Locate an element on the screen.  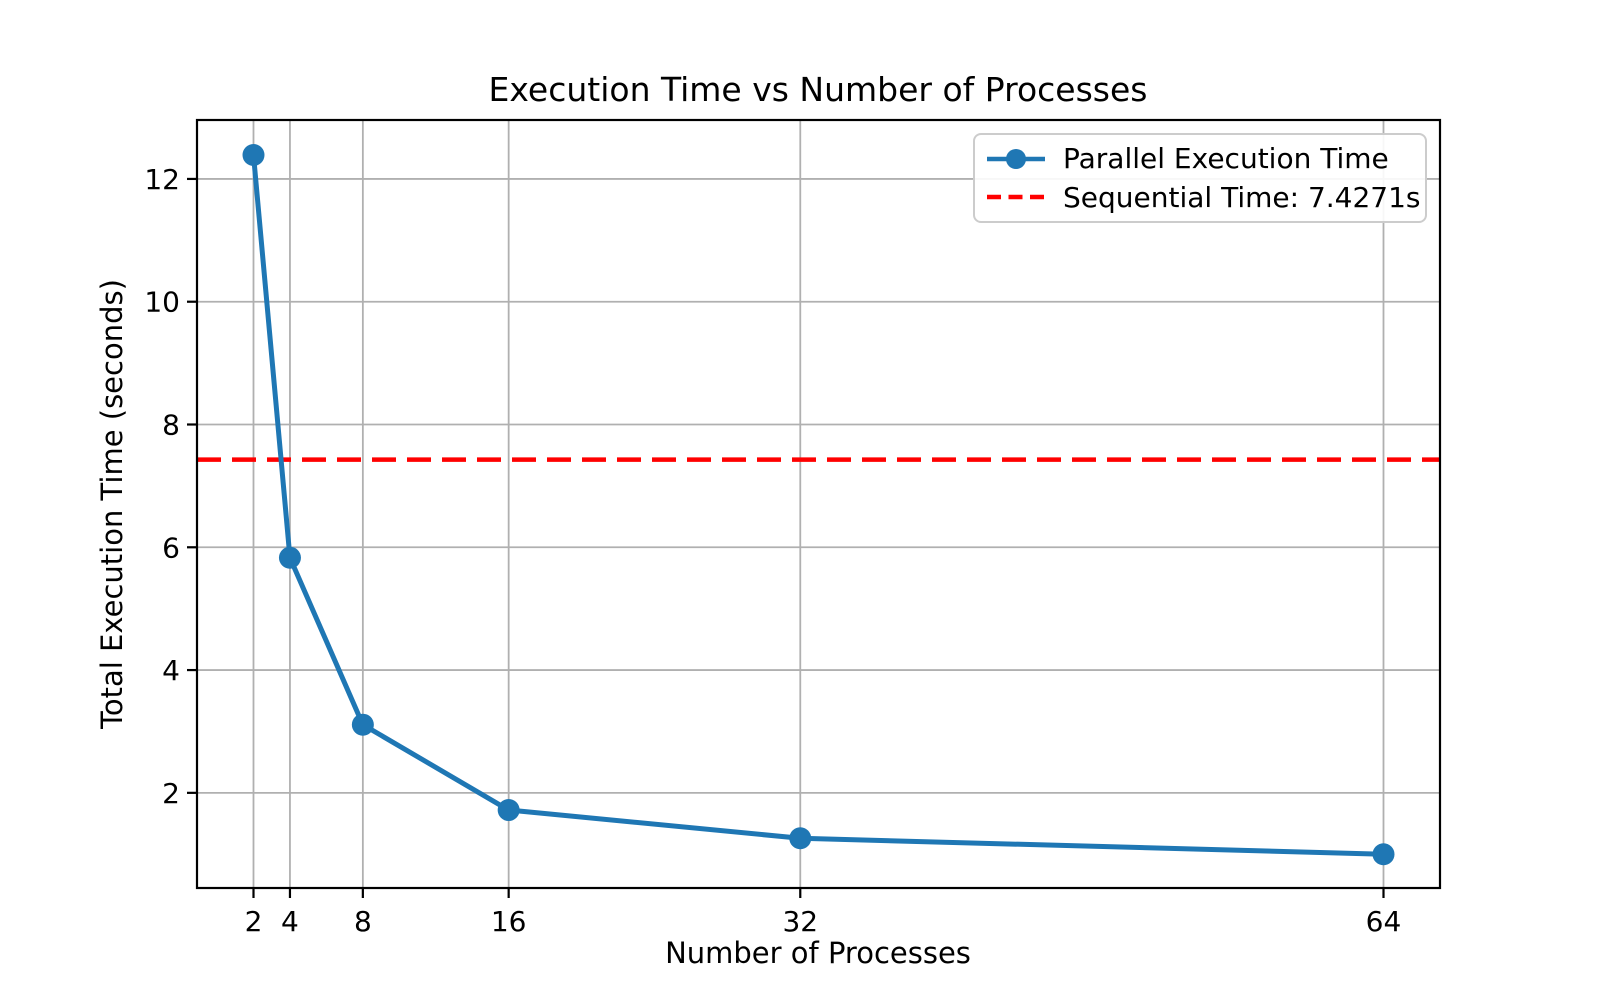
x-tick-label: 8 is located at coordinates (363, 921).